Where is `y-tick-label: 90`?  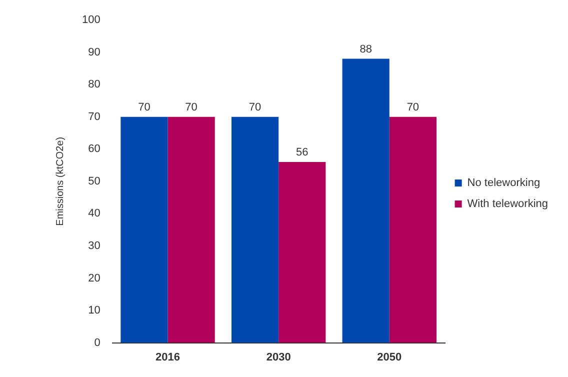
y-tick-label: 90 is located at coordinates (94, 52).